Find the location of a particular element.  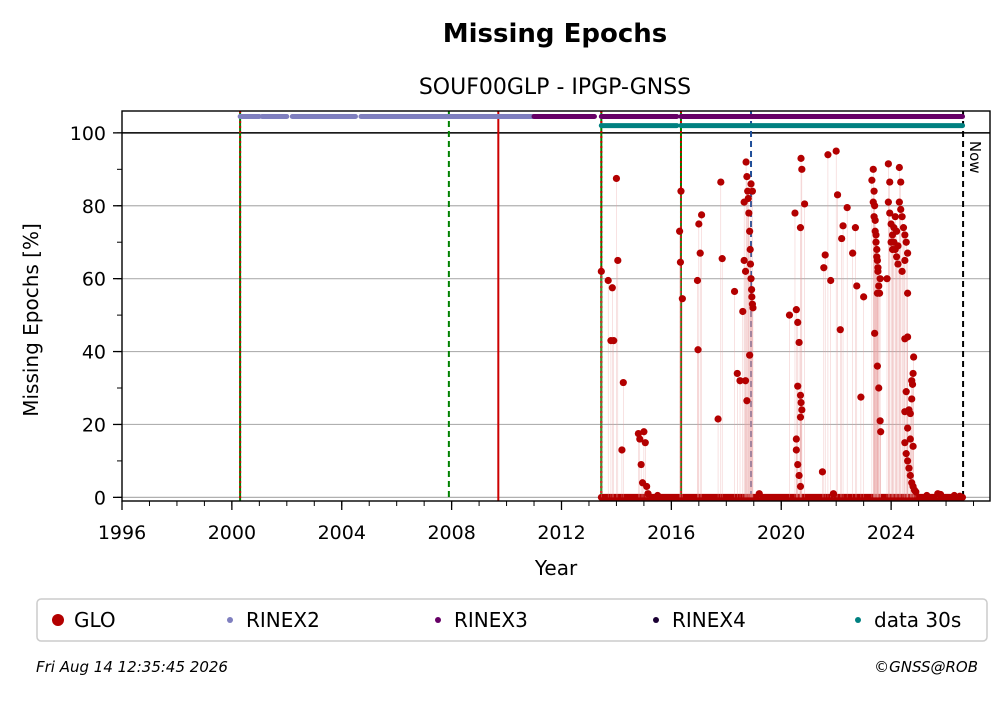

y-axis-label: Missing Epochs [%] is located at coordinates (31, 320).